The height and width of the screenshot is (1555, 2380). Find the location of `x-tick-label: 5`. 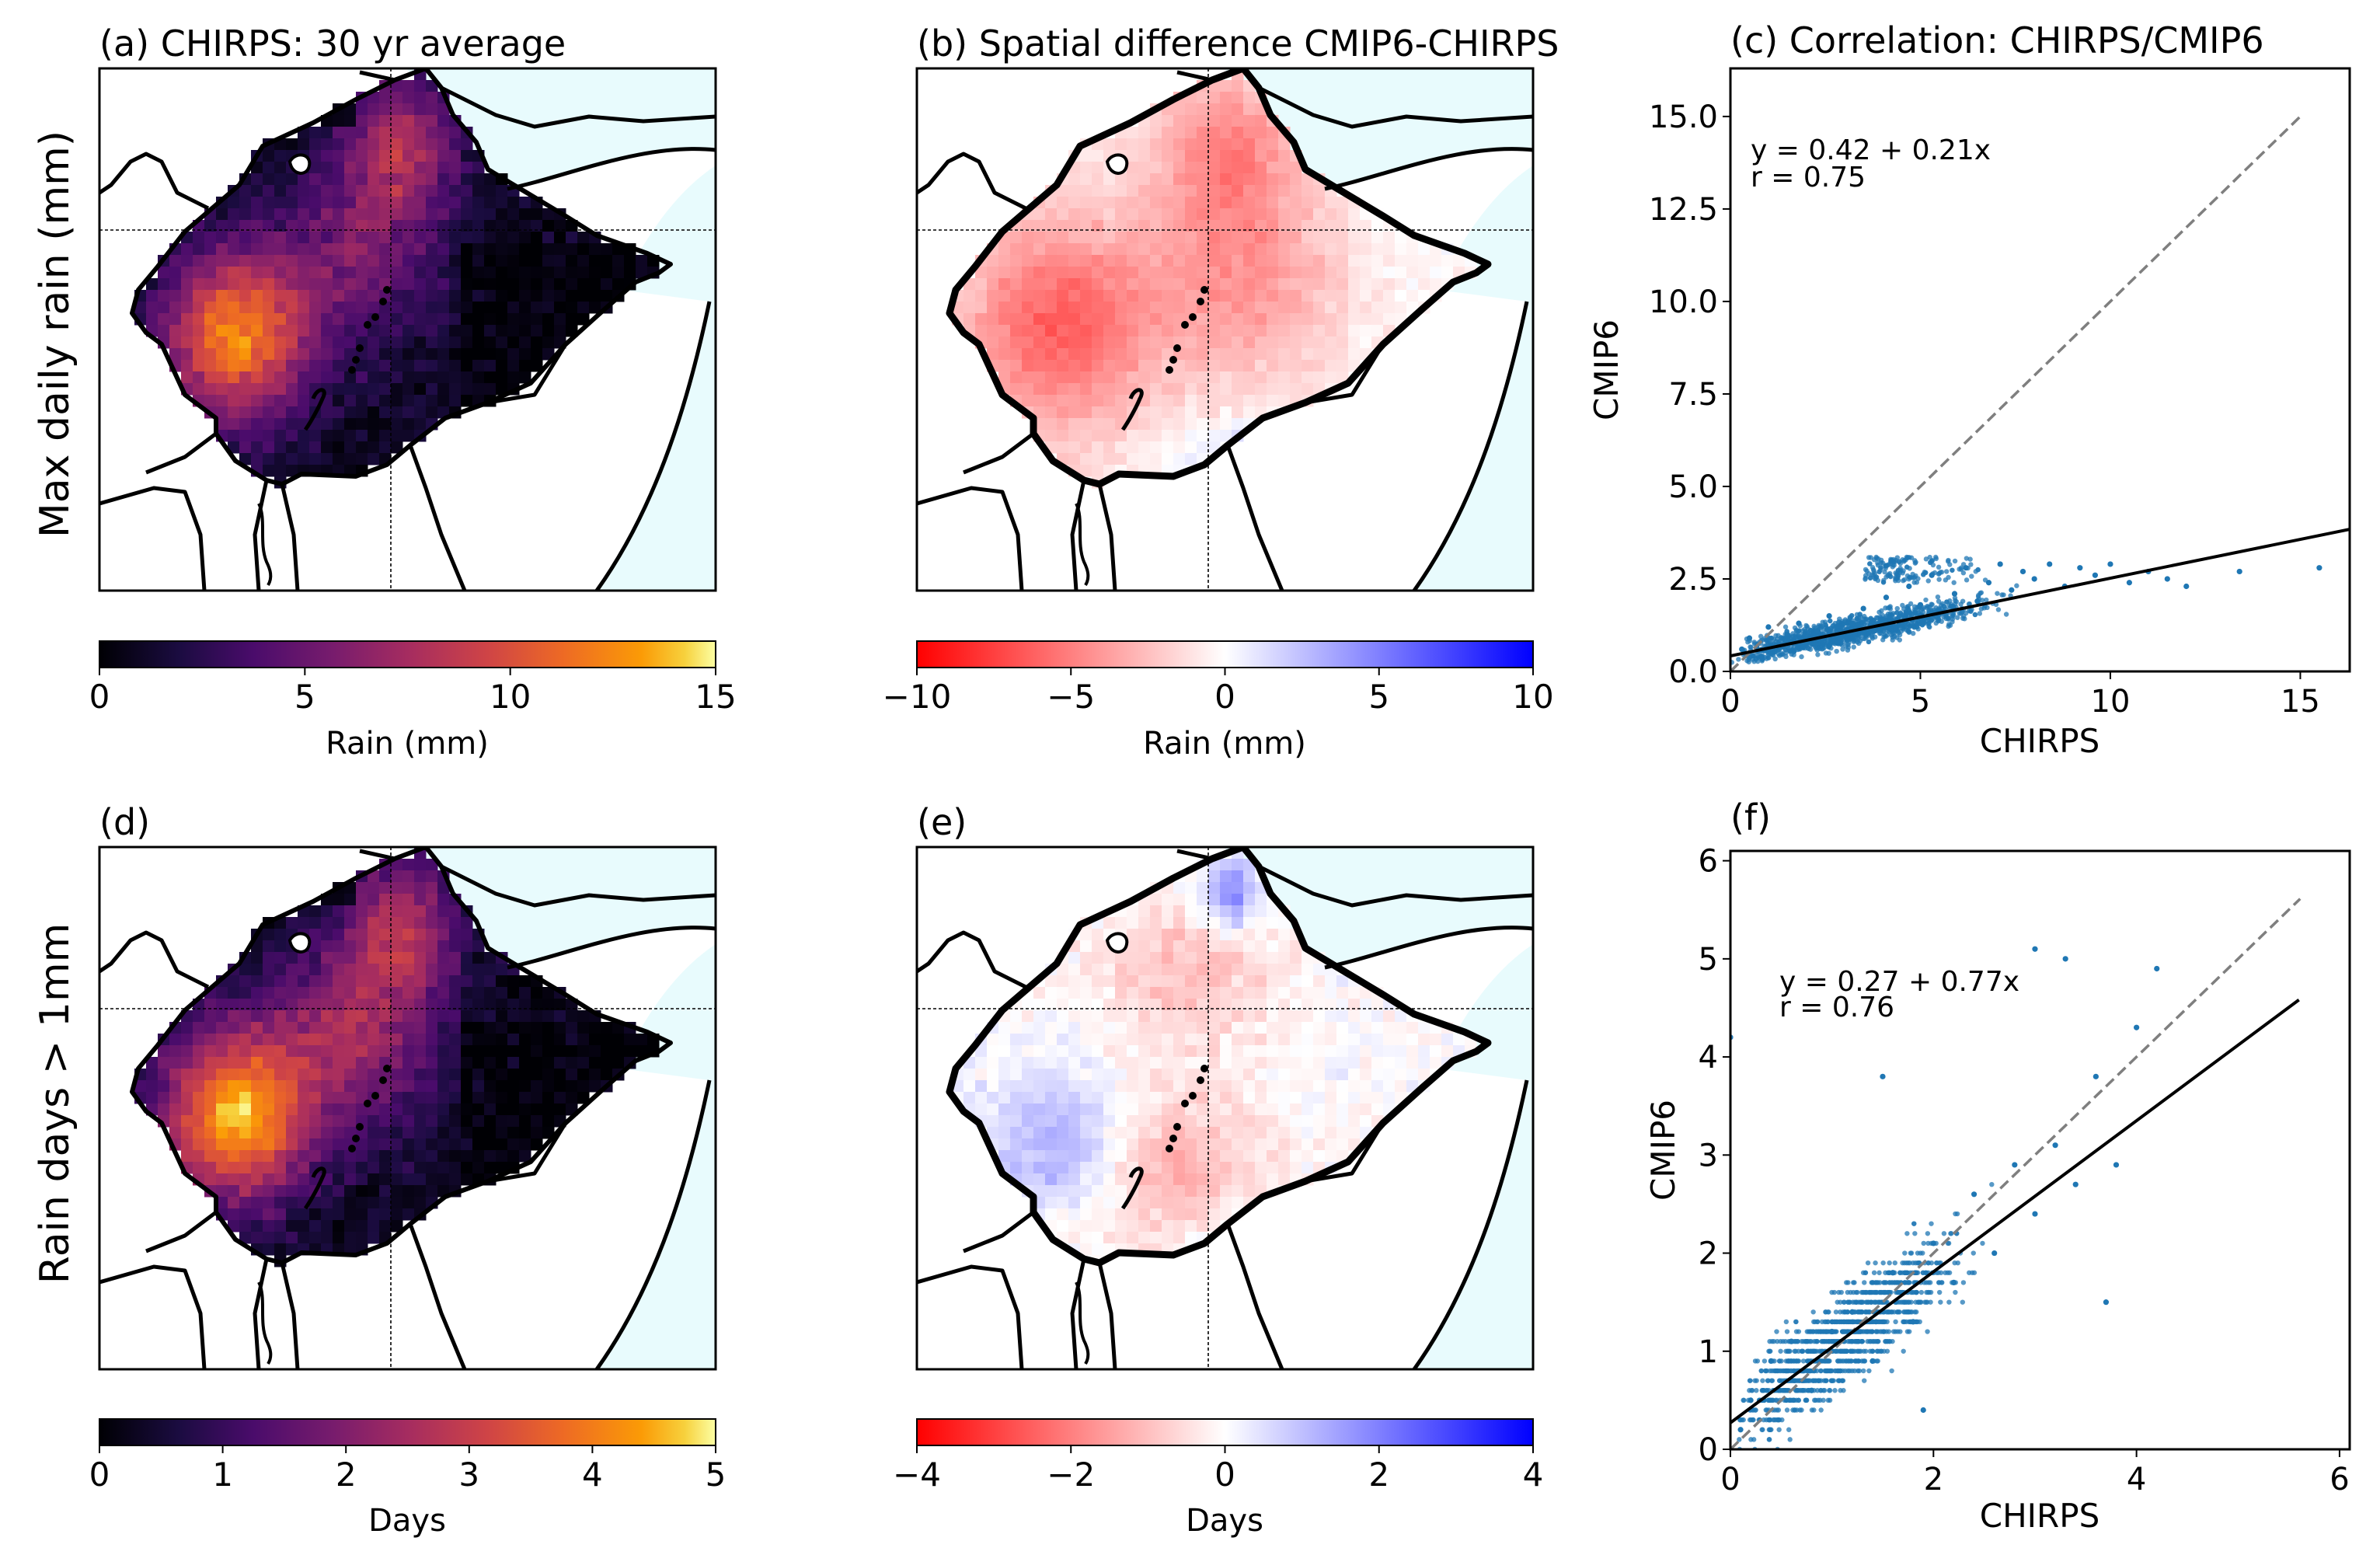

x-tick-label: 5 is located at coordinates (1920, 702).